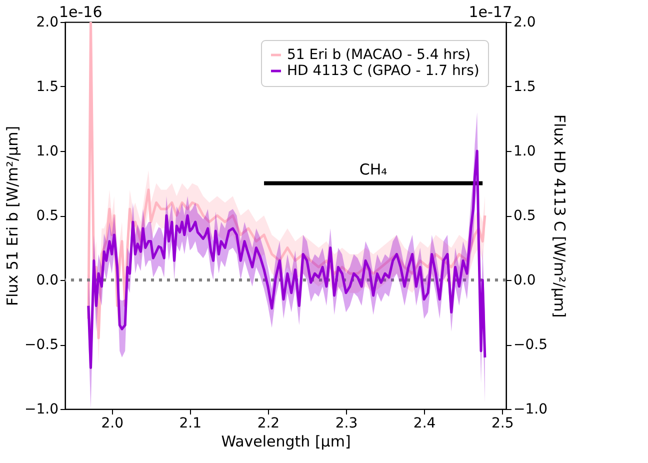  What do you see at coordinates (13, 216) in the screenshot?
I see `y-axis-title: Flux 51 Eri b [W/m²/μm]` at bounding box center [13, 216].